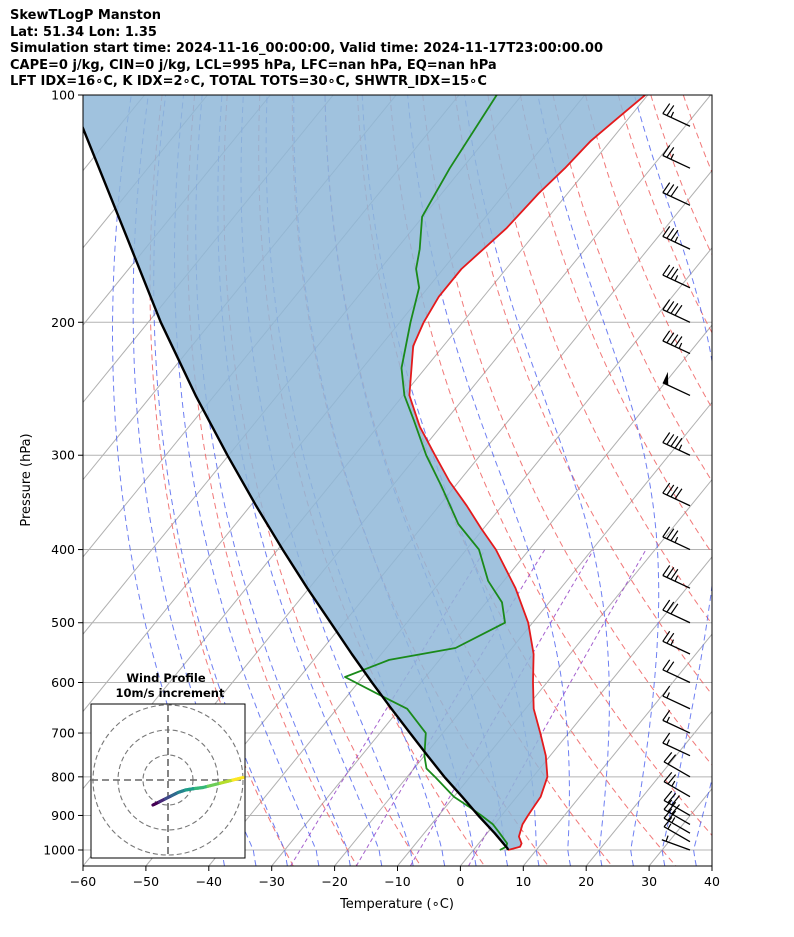 The image size is (794, 937). Describe the element at coordinates (168, 765) in the screenshot. I see `hodograph-inset: Wind Profile 10m/s increment` at that location.